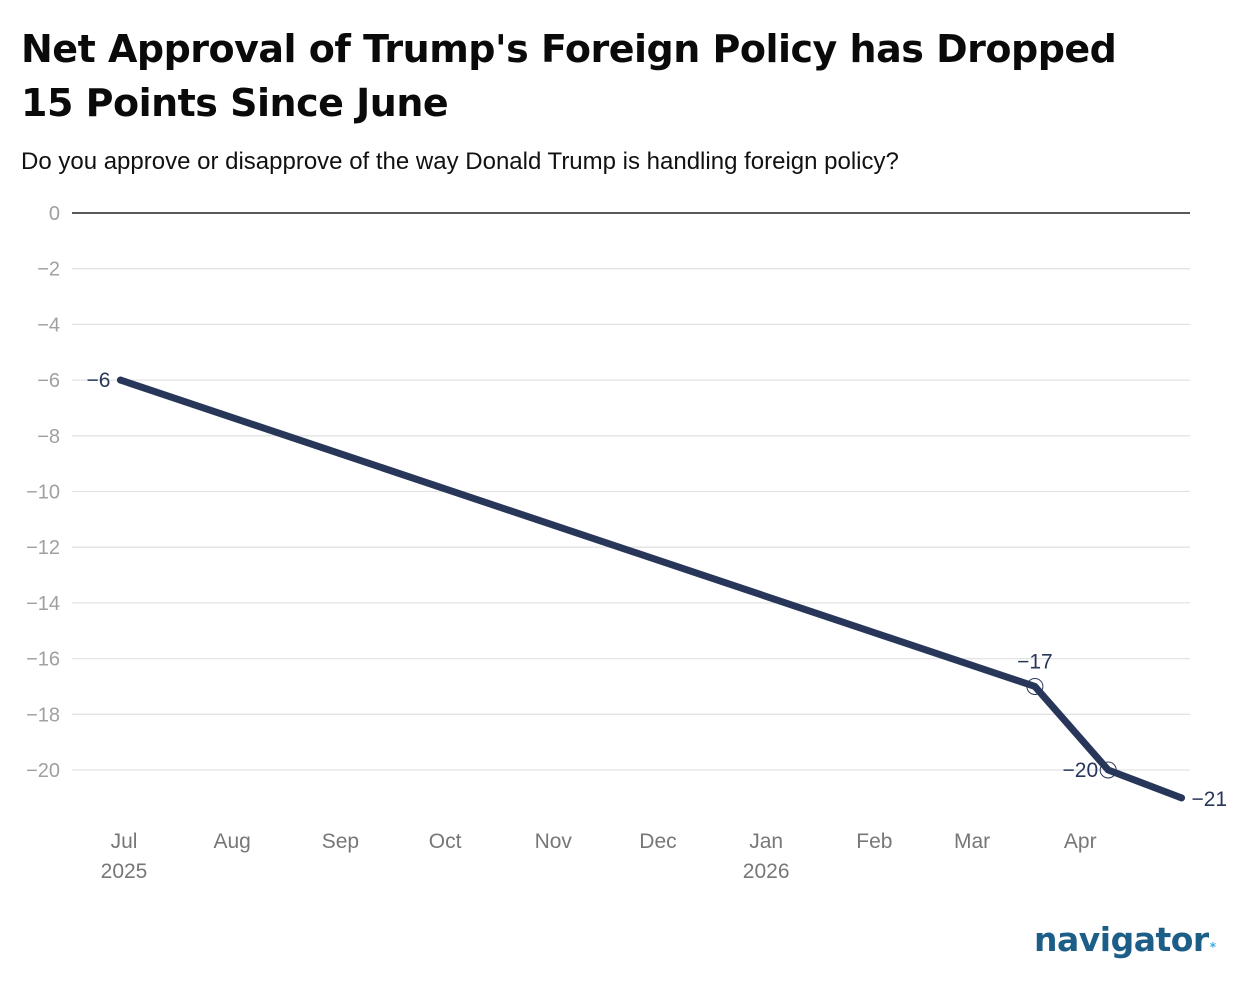  What do you see at coordinates (554, 841) in the screenshot?
I see `x-tick-label: Nov` at bounding box center [554, 841].